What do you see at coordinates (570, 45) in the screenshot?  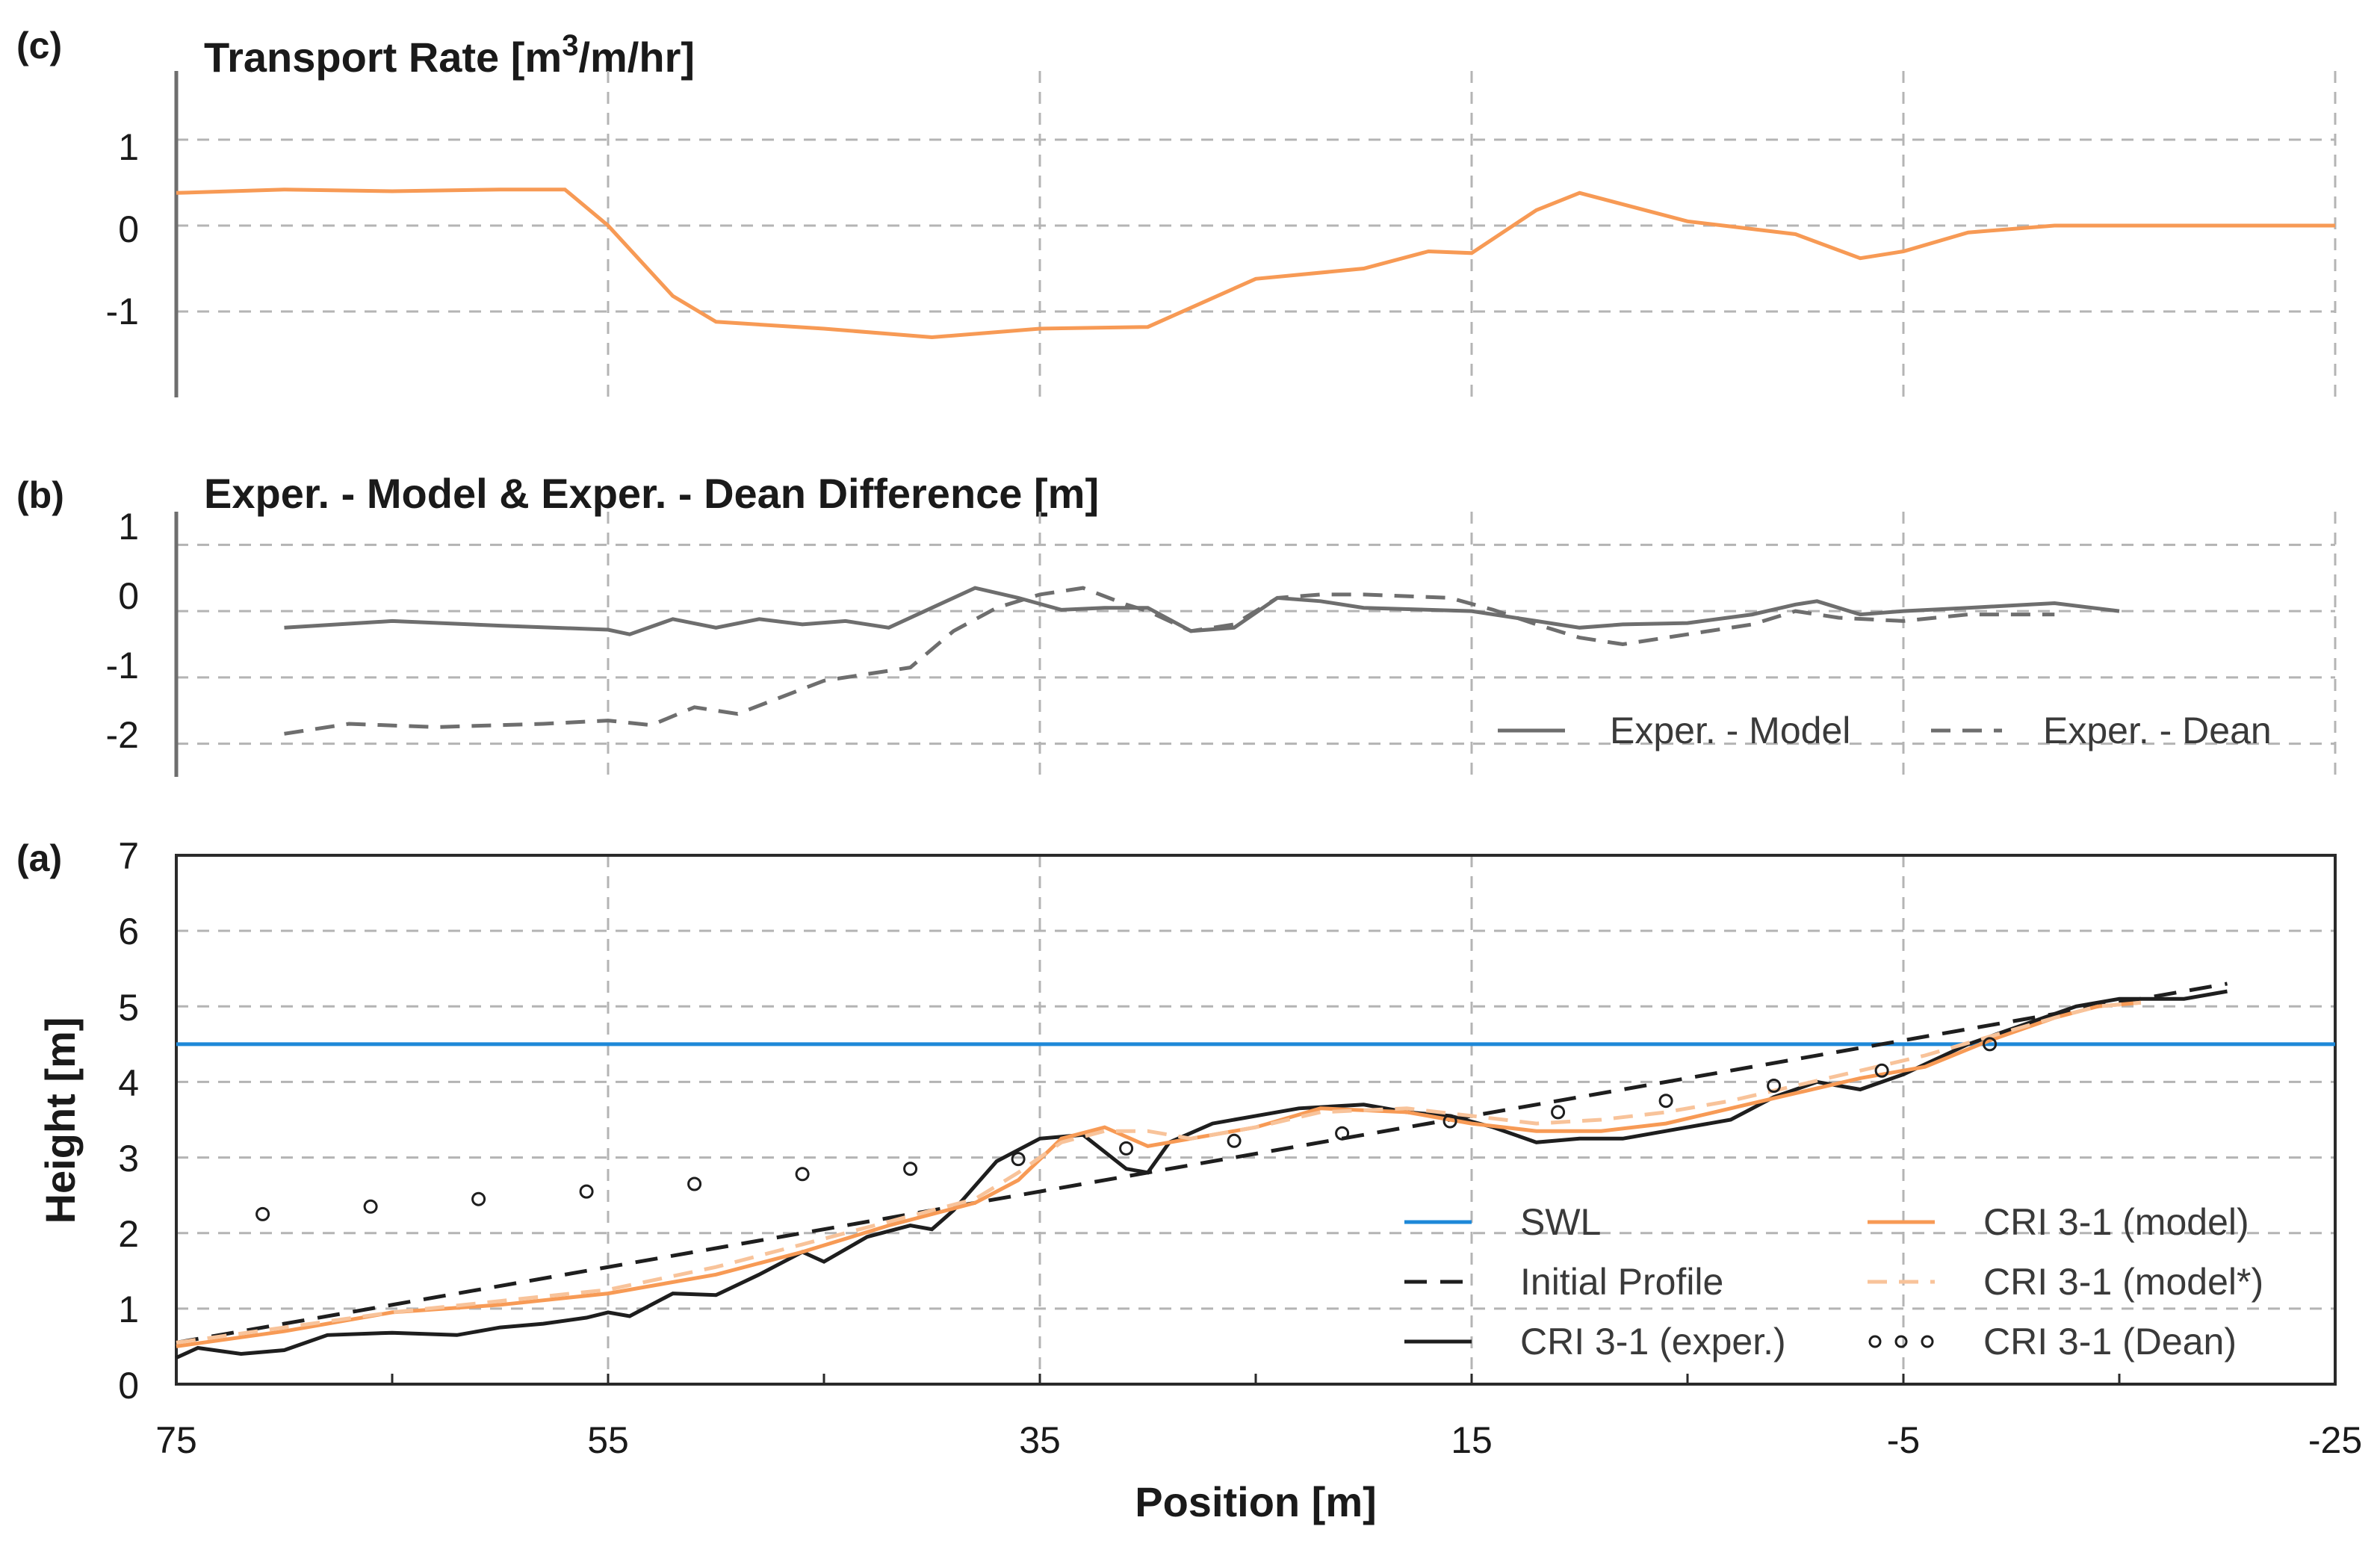 I see `title-superscript: 3` at bounding box center [570, 45].